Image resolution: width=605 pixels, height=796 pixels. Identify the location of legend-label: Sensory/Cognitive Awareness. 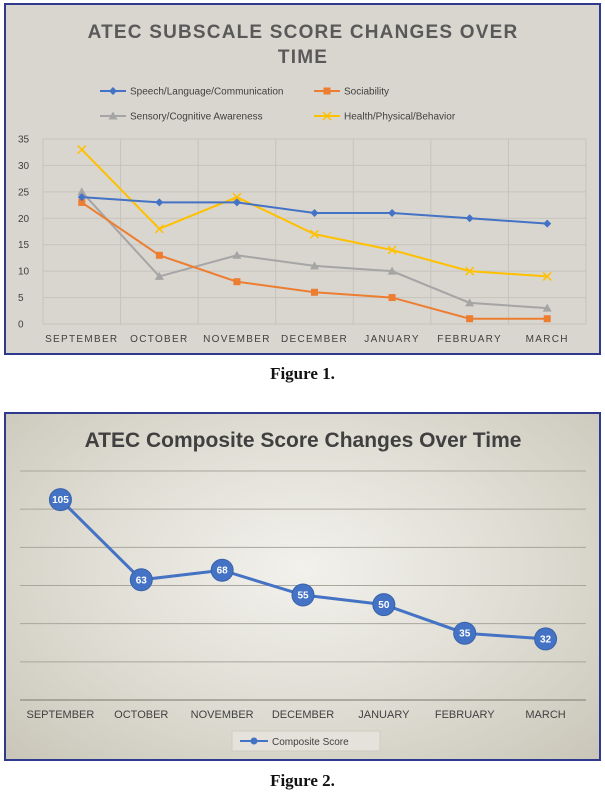
(196, 117).